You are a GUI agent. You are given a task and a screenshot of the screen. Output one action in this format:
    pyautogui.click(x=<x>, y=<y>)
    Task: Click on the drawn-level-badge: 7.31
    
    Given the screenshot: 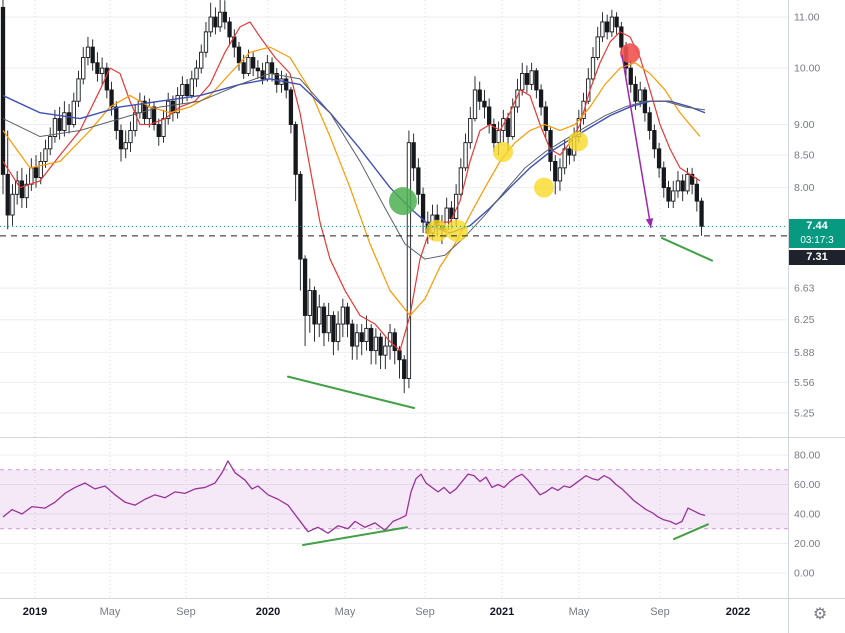 What is the action you would take?
    pyautogui.click(x=817, y=257)
    